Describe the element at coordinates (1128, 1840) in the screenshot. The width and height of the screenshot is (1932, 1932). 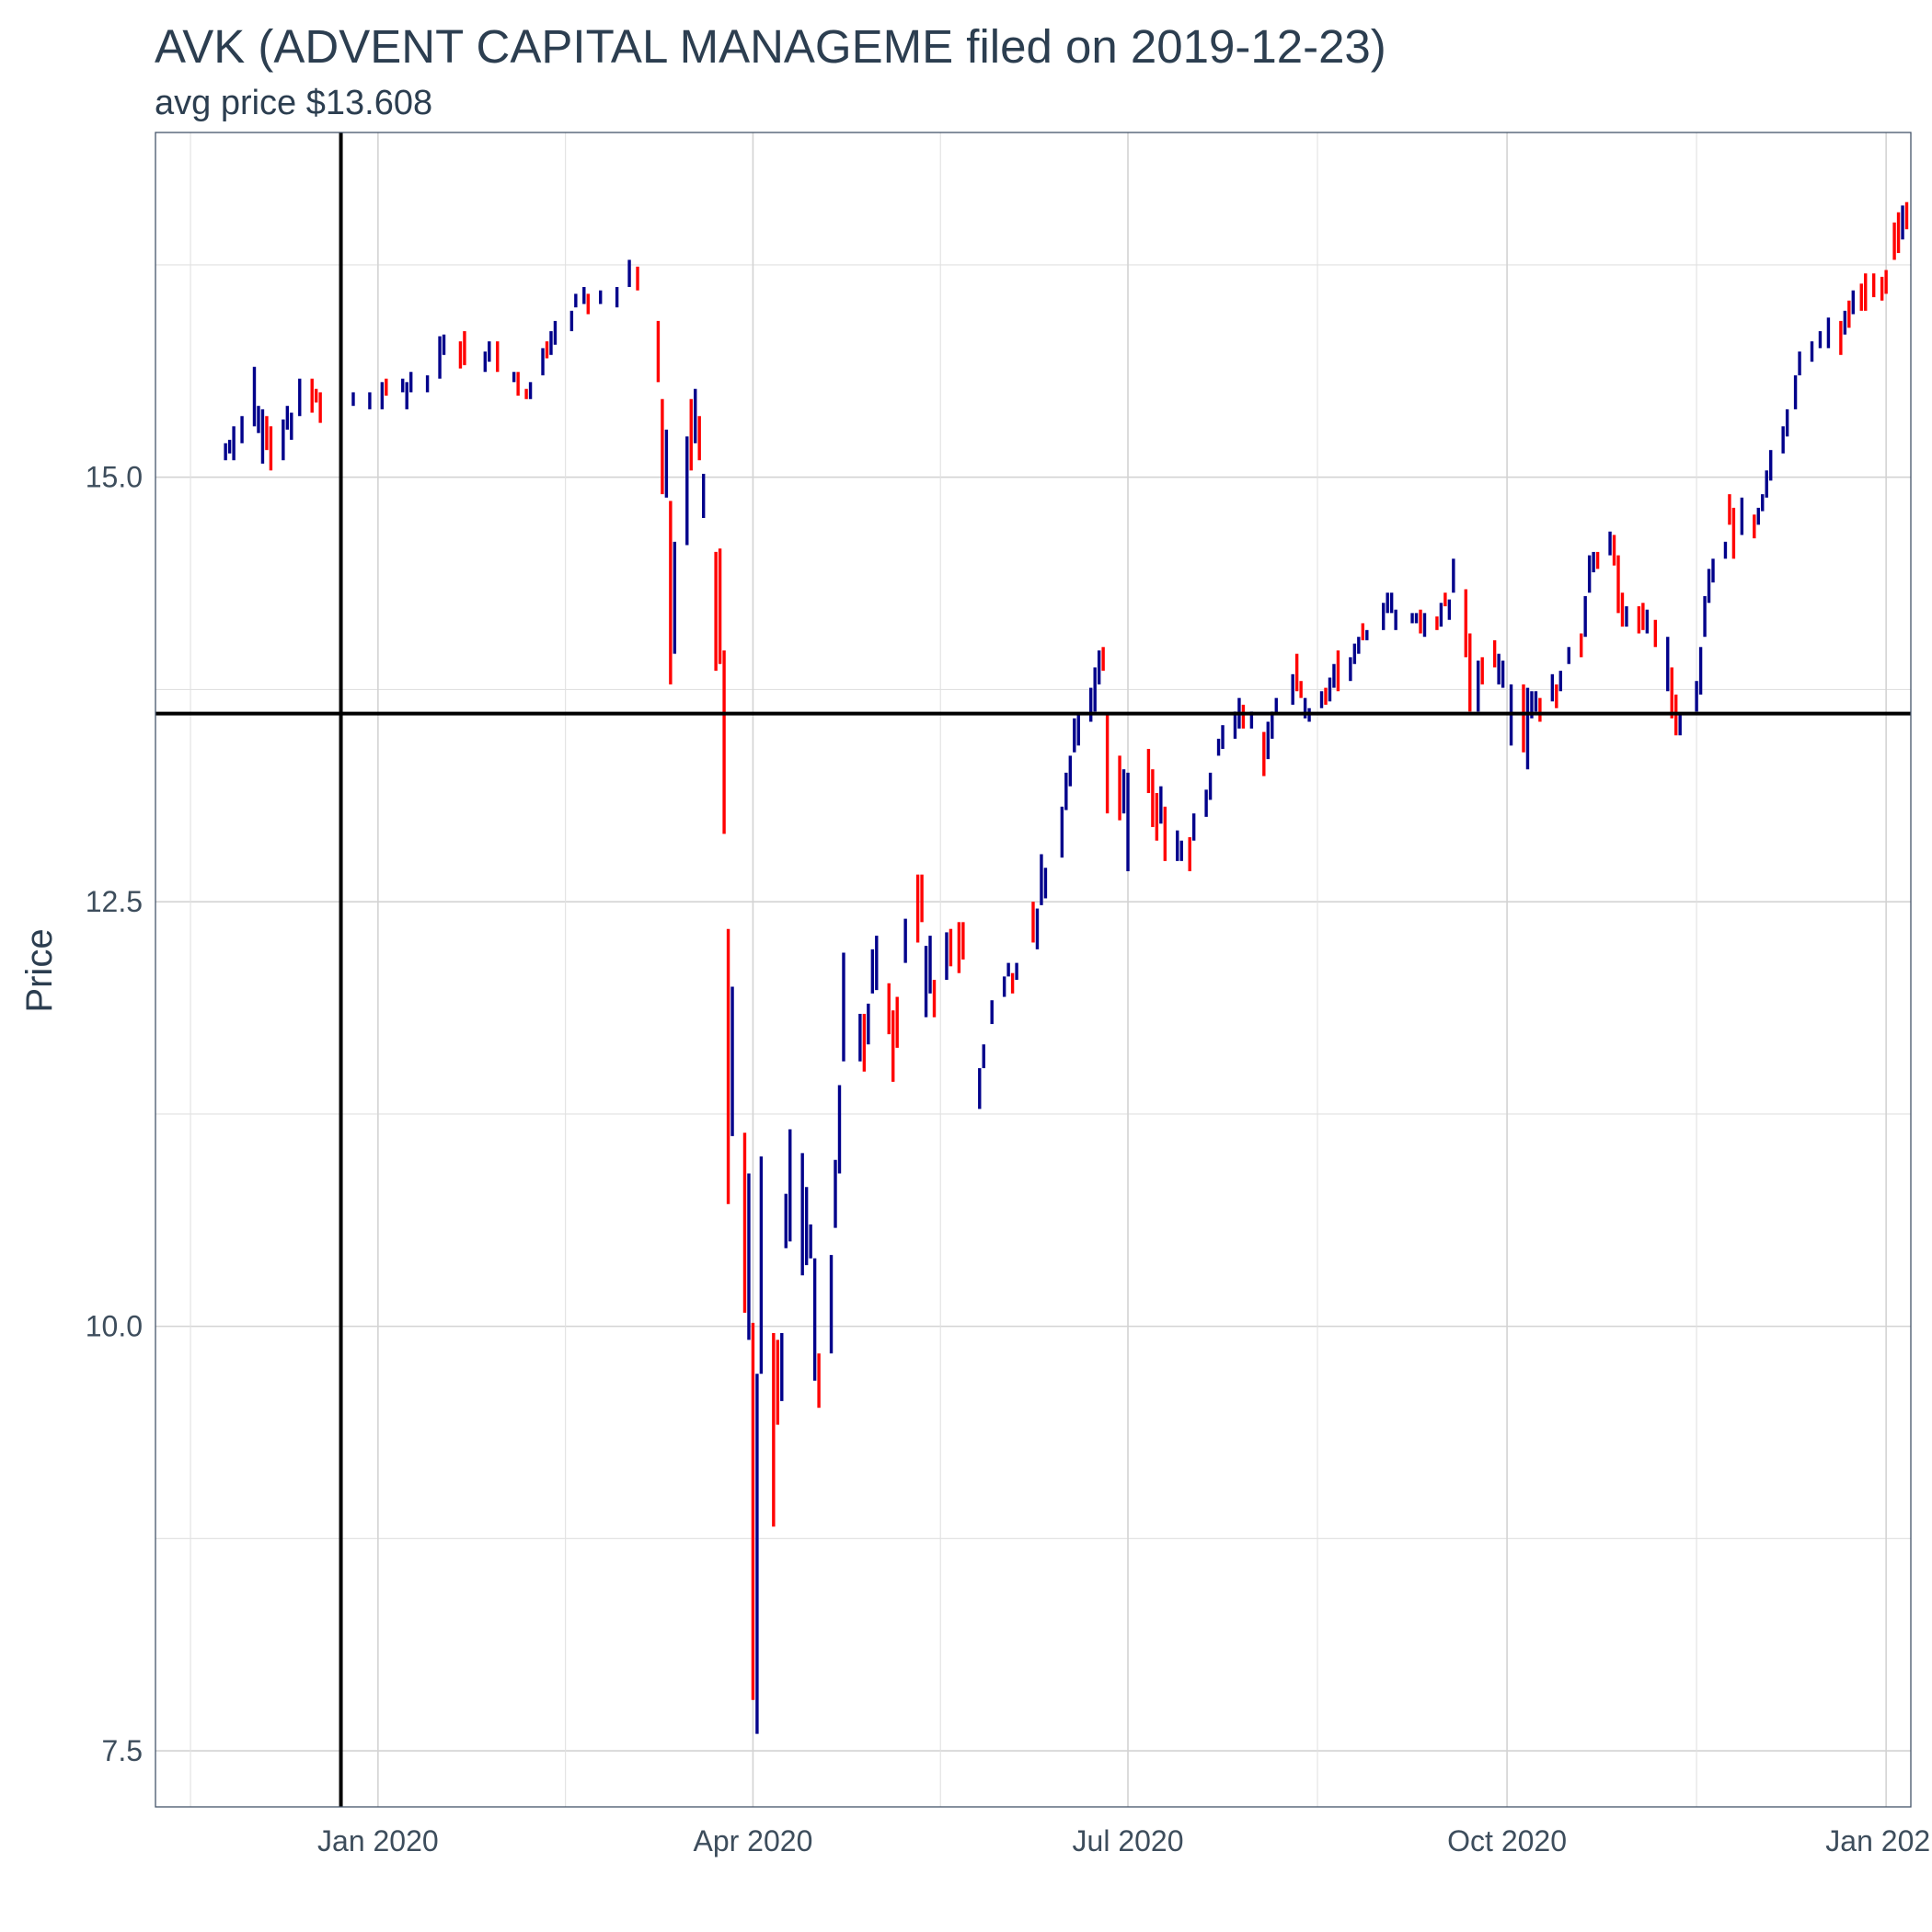
I see `x-tick-label: Jul 2020` at that location.